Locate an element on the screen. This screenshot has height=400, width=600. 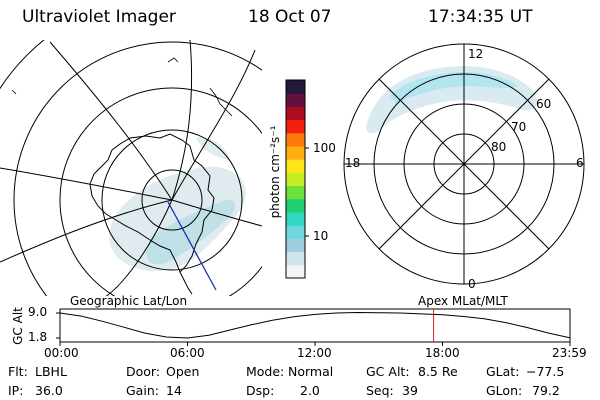
northern-land is located at coordinates (122, 87).